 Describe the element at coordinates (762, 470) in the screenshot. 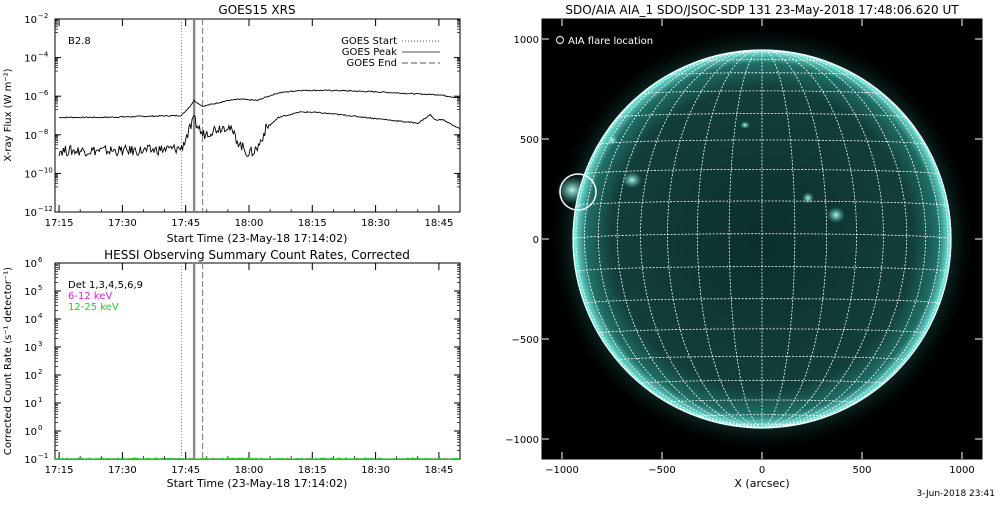

I see `aia-x-tick-label: 0` at that location.